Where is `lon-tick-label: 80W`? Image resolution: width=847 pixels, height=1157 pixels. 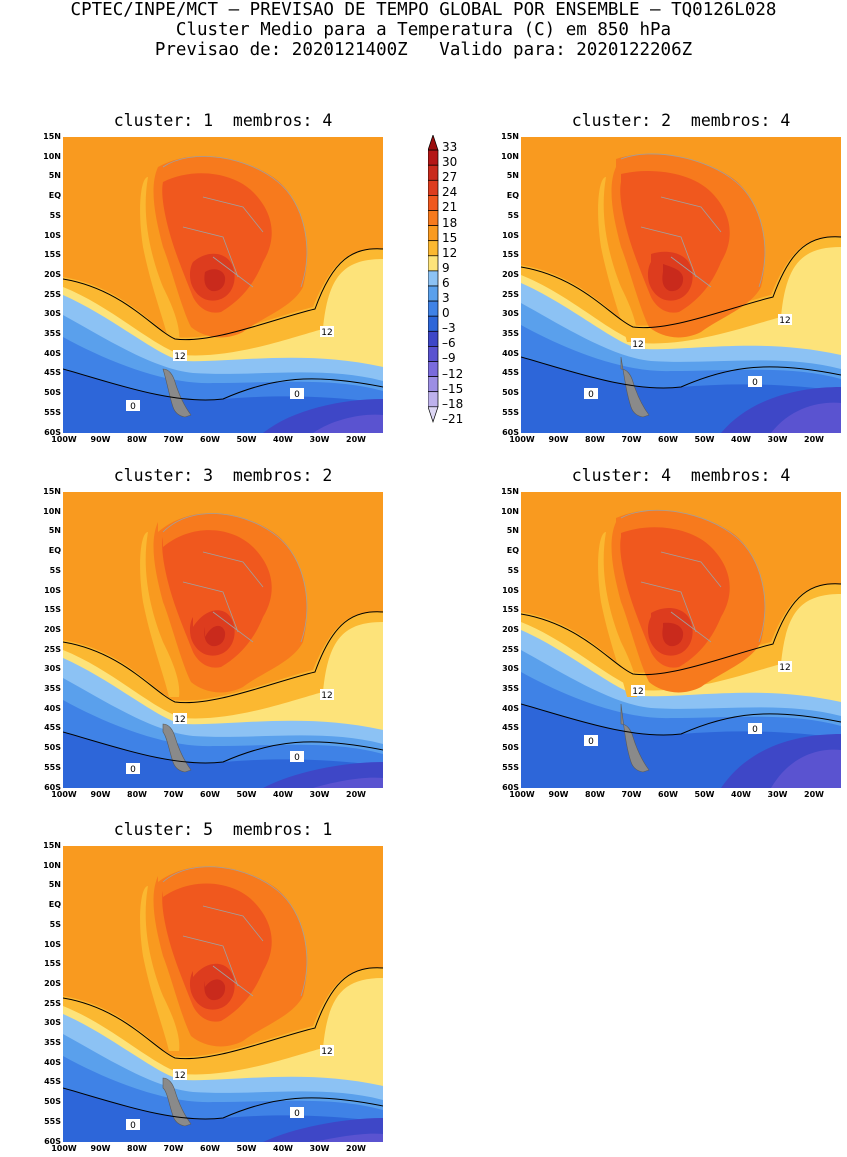 lon-tick-label: 80W is located at coordinates (595, 439).